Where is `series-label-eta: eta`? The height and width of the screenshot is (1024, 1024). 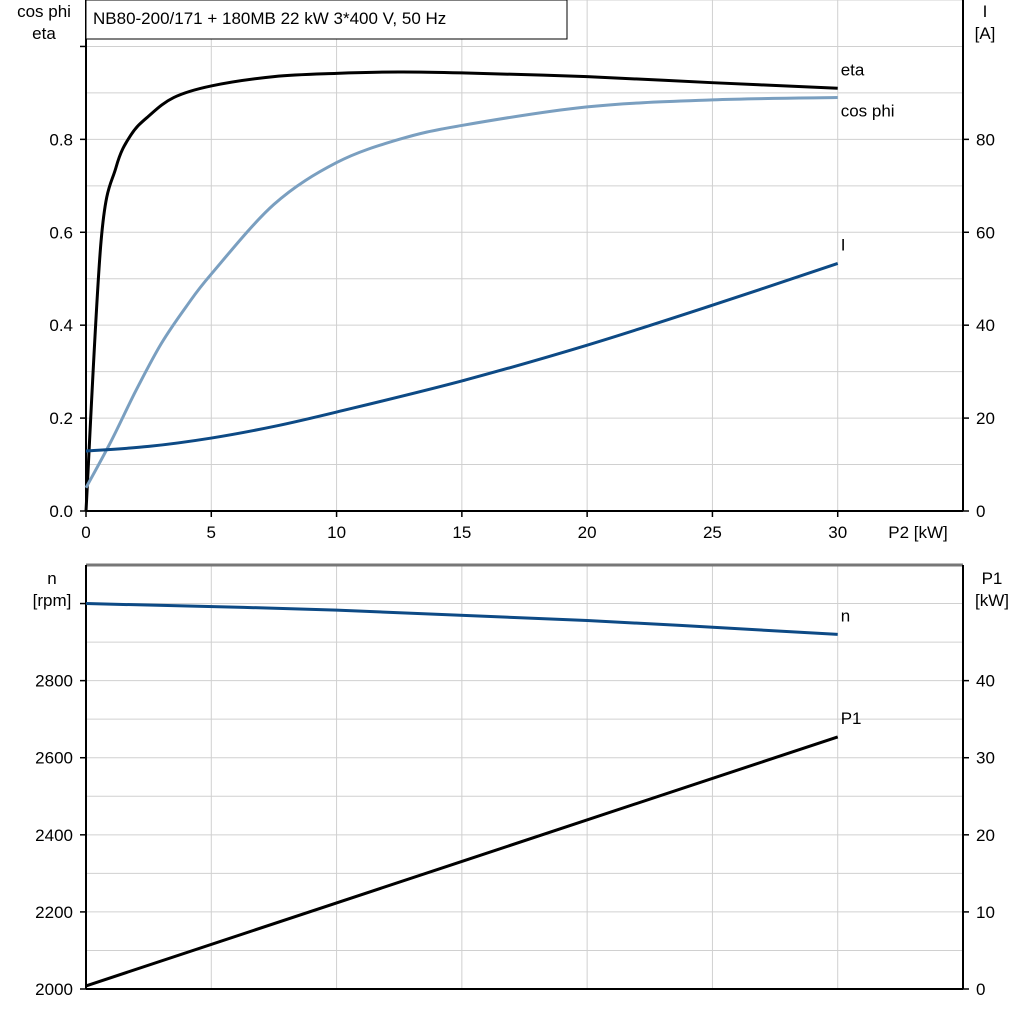 series-label-eta: eta is located at coordinates (853, 69).